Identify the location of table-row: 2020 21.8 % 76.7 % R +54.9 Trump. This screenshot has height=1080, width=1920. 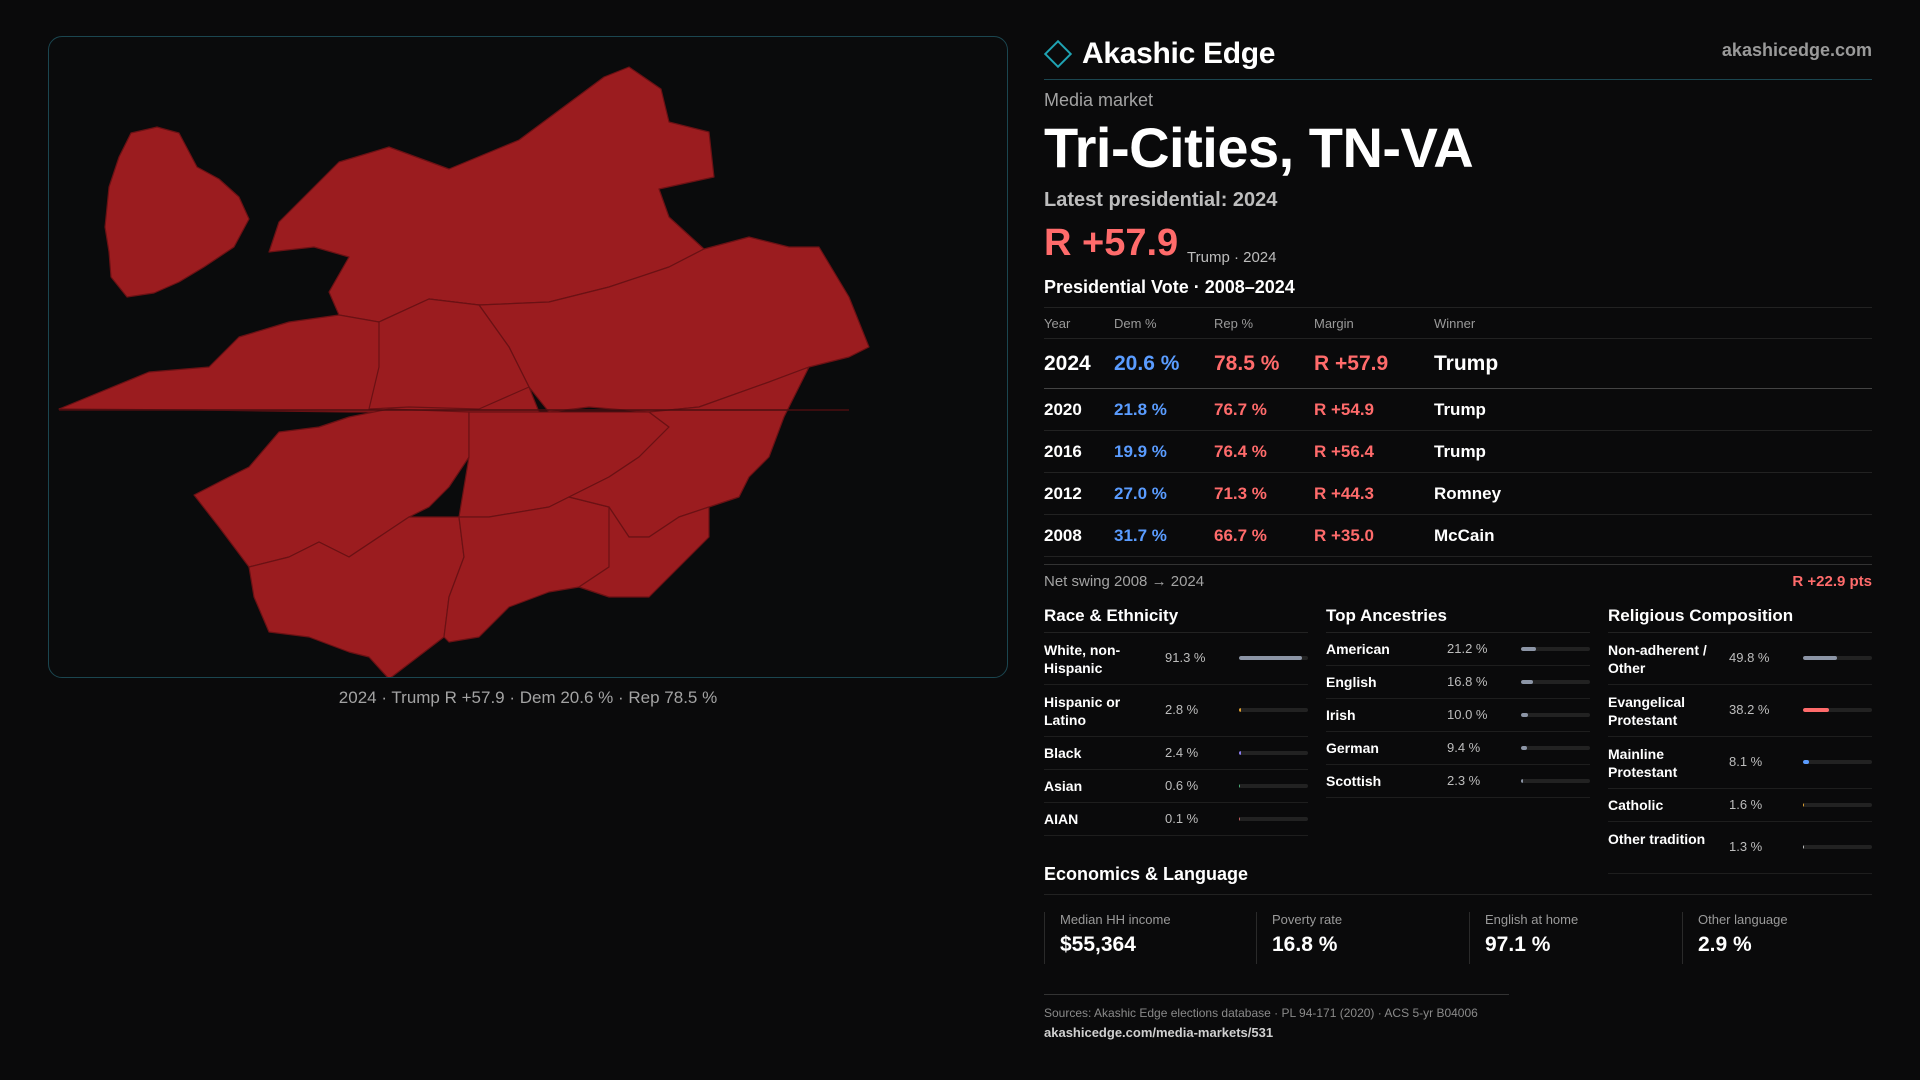
(1458, 409).